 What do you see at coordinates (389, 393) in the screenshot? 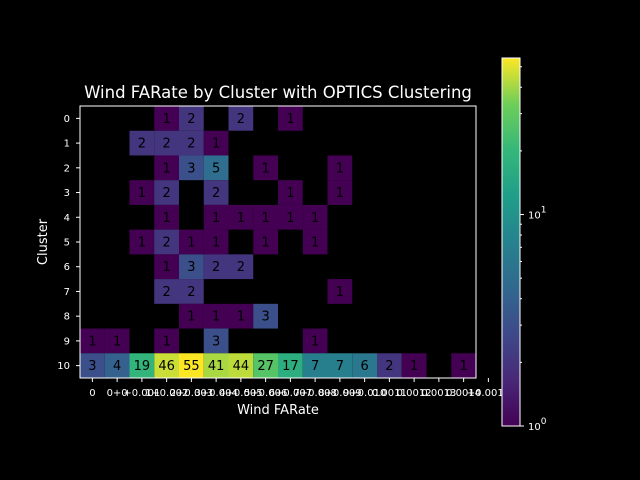
I see `x-tick-label: 0.0011` at bounding box center [389, 393].